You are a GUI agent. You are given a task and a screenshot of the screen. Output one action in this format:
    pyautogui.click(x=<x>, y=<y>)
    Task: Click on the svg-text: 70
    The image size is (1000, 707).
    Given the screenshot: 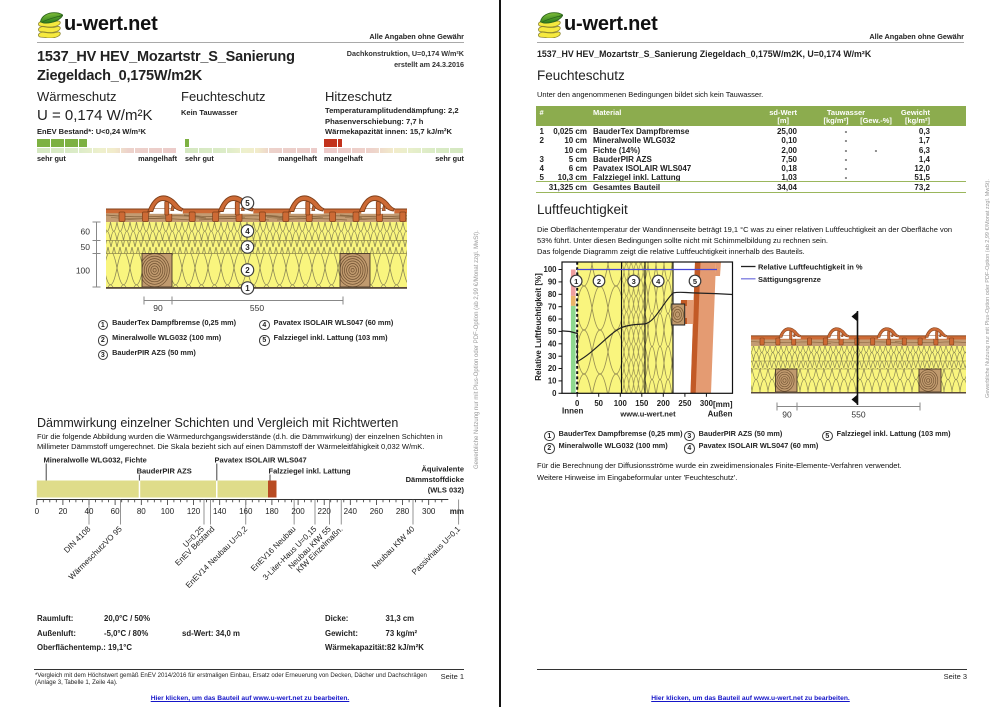 What is the action you would take?
    pyautogui.click(x=552, y=306)
    